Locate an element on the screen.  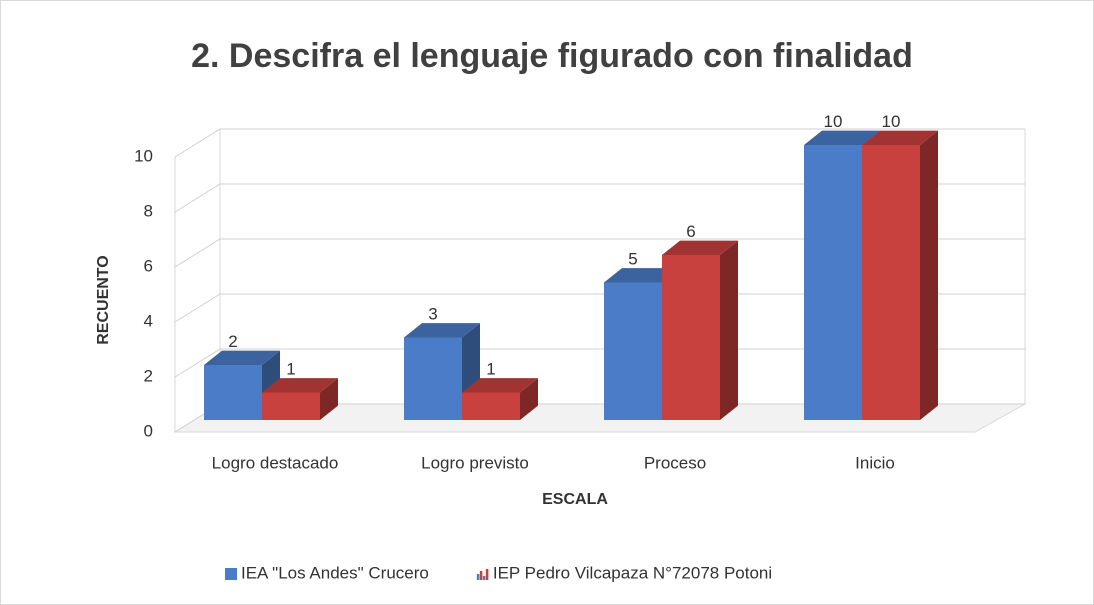
y-tick-label: 8 is located at coordinates (148, 210).